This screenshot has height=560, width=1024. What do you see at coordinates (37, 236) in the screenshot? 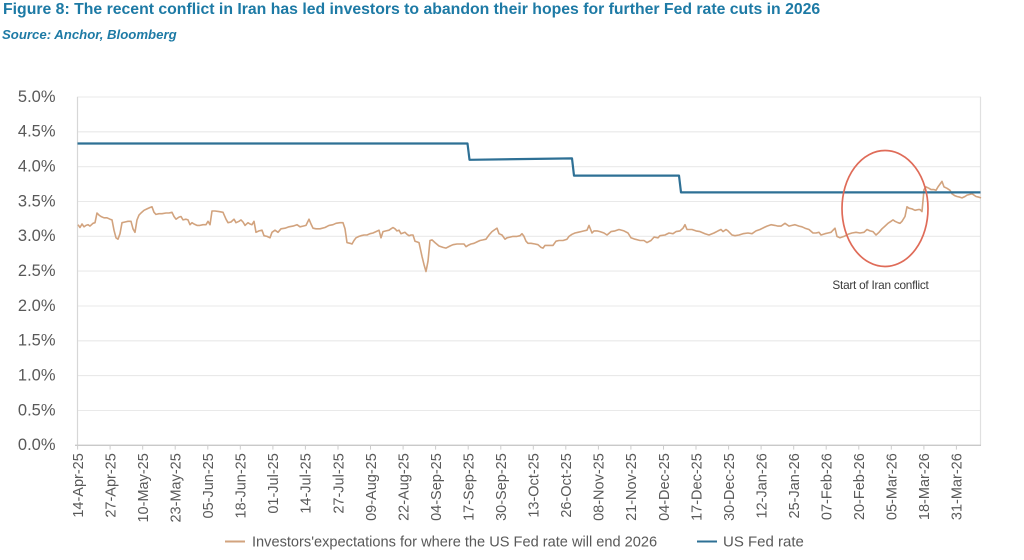
I see `svg-text: 3.0%` at bounding box center [37, 236].